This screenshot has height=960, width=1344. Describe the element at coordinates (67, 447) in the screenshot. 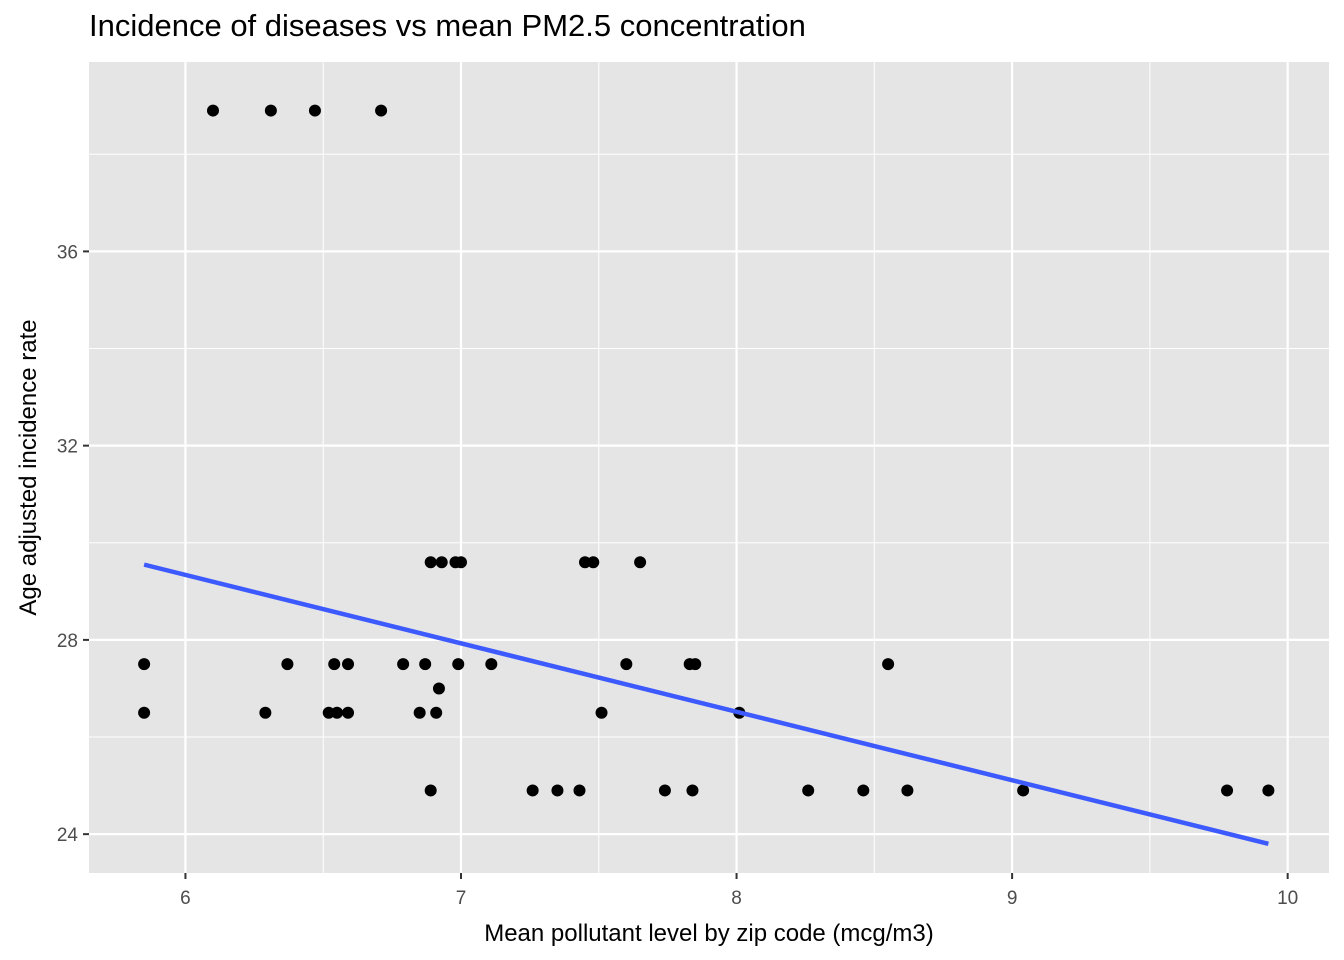

I see `y-tick-label: 32` at that location.